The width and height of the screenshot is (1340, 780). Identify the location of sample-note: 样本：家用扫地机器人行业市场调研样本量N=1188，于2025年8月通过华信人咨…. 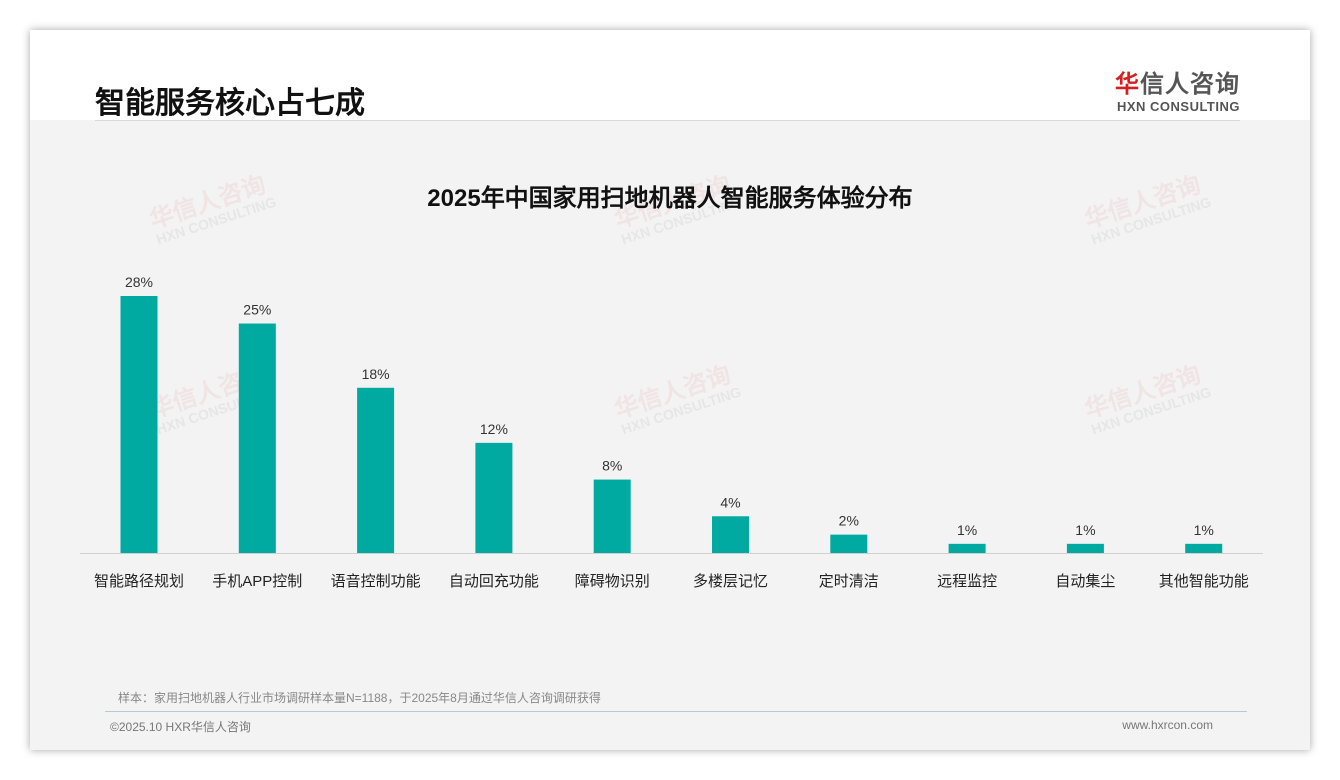
(359, 698).